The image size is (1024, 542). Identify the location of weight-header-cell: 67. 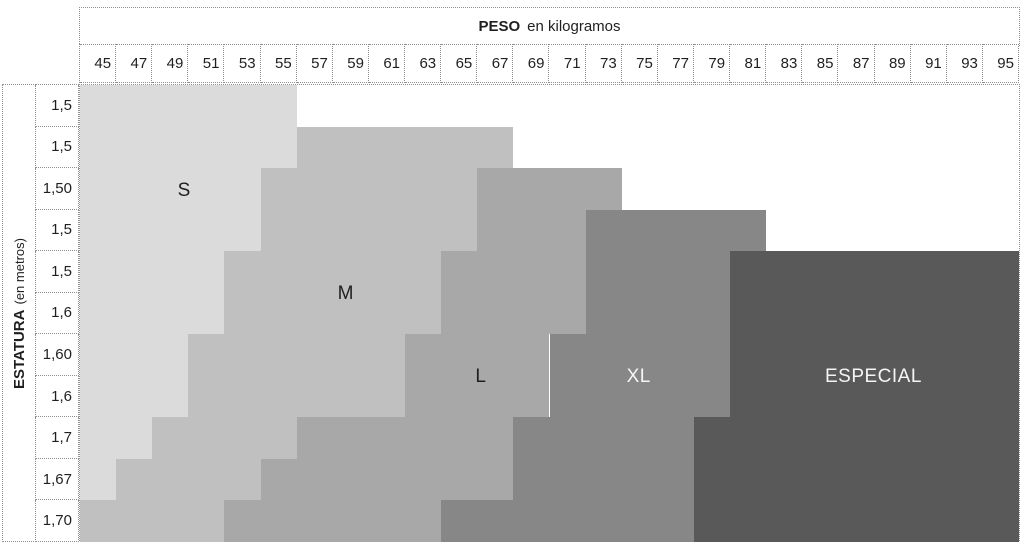
(495, 63).